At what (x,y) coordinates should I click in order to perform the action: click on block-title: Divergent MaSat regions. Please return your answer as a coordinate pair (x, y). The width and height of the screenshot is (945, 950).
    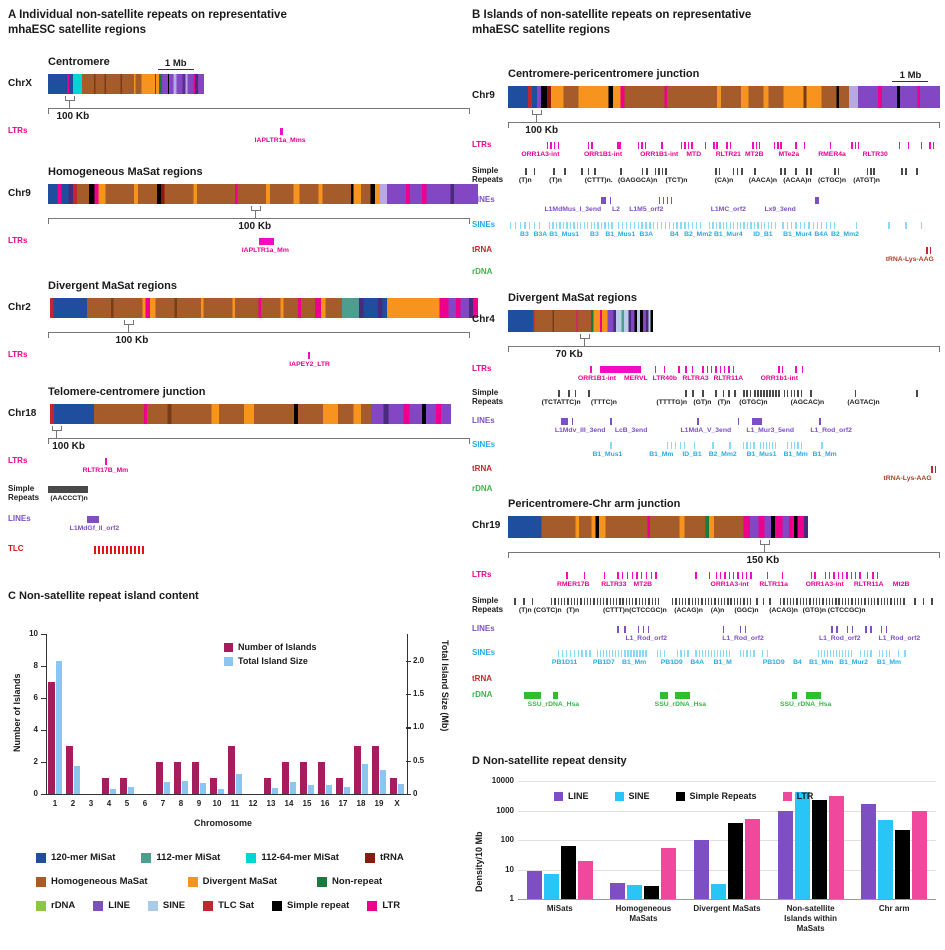
    Looking at the image, I should click on (572, 298).